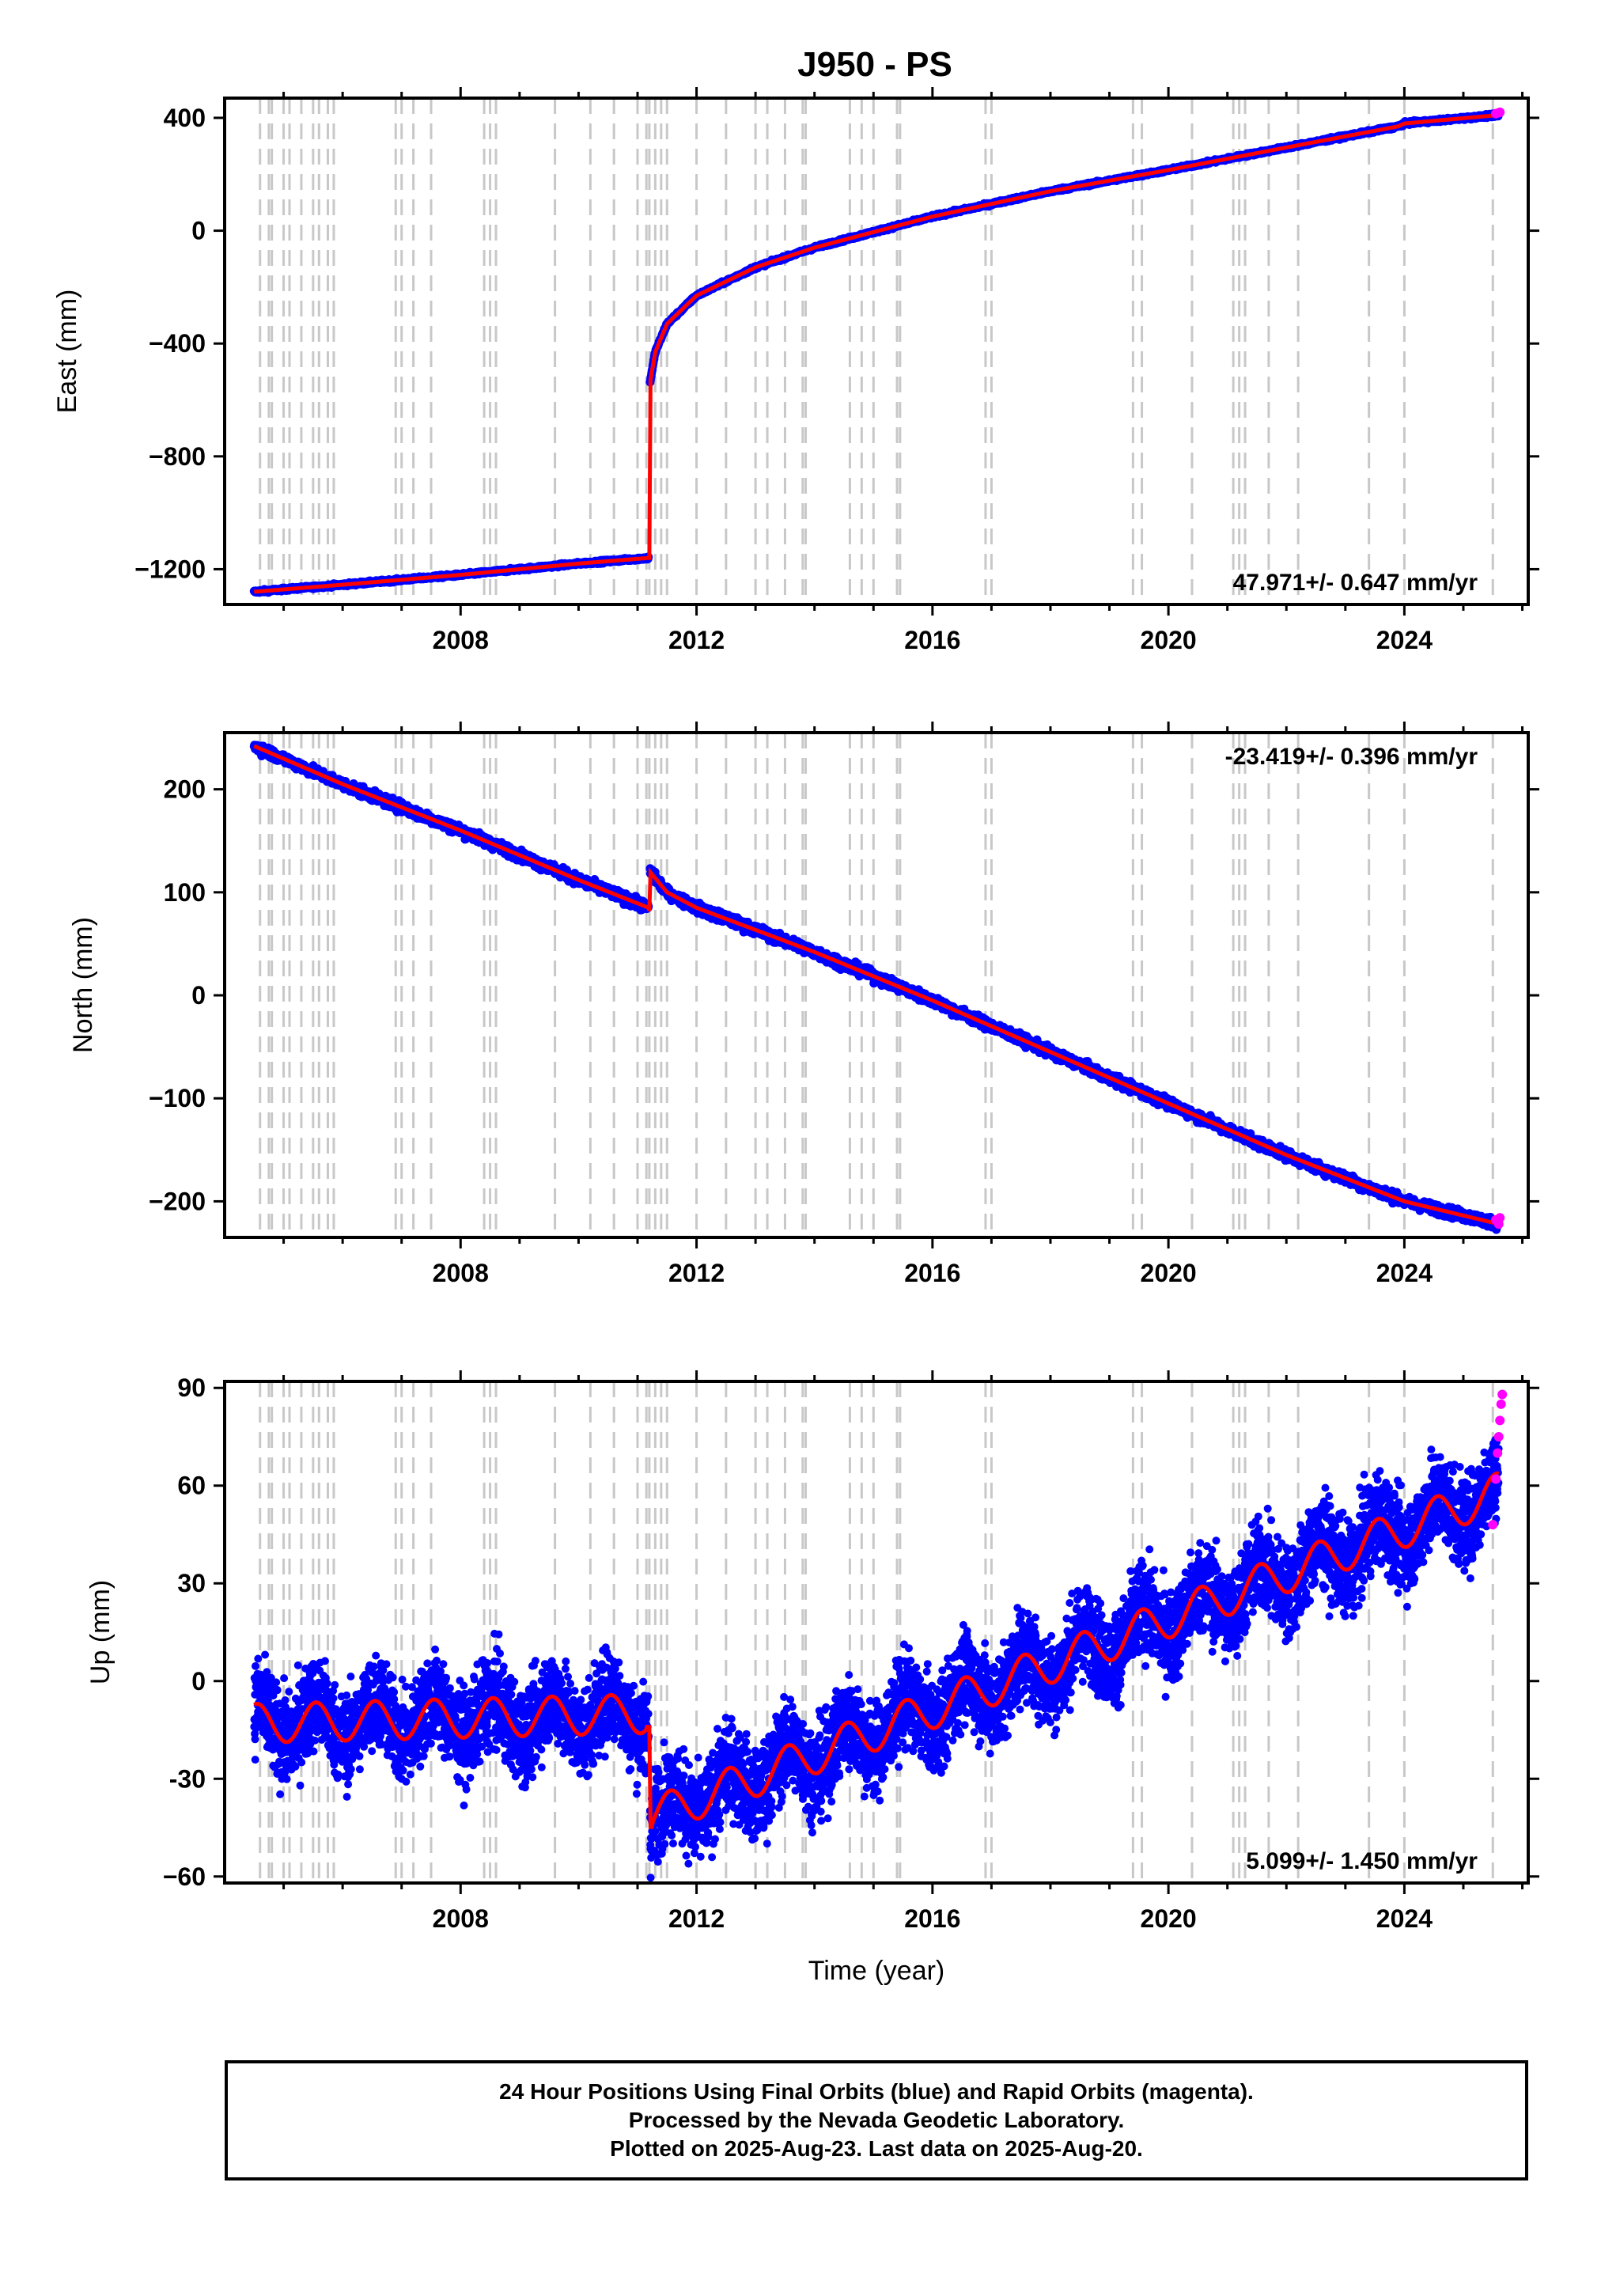 The height and width of the screenshot is (2296, 1601). I want to click on y-tick-label: −800, so click(177, 456).